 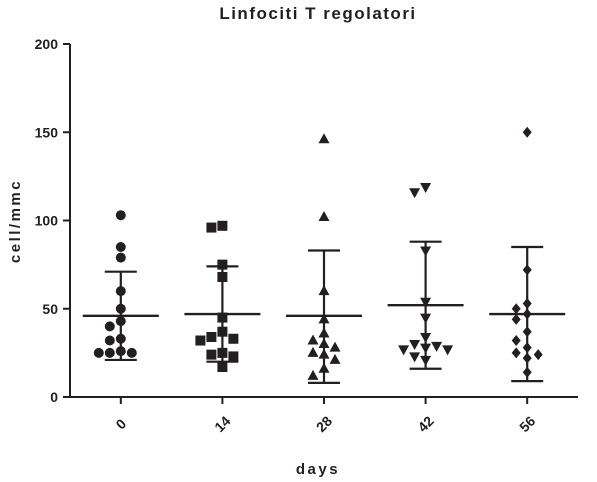 I want to click on x-axis-label: days, so click(x=318, y=469).